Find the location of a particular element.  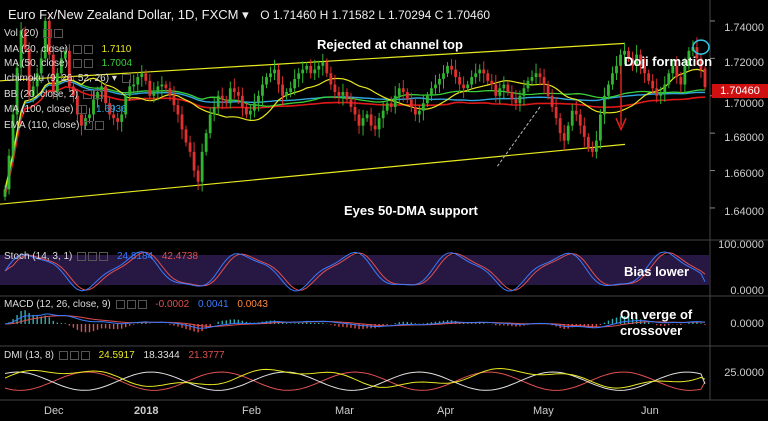

indicator-ichimoku-label: Ichimoku (9, 26, 52, 26) is located at coordinates (57, 78).